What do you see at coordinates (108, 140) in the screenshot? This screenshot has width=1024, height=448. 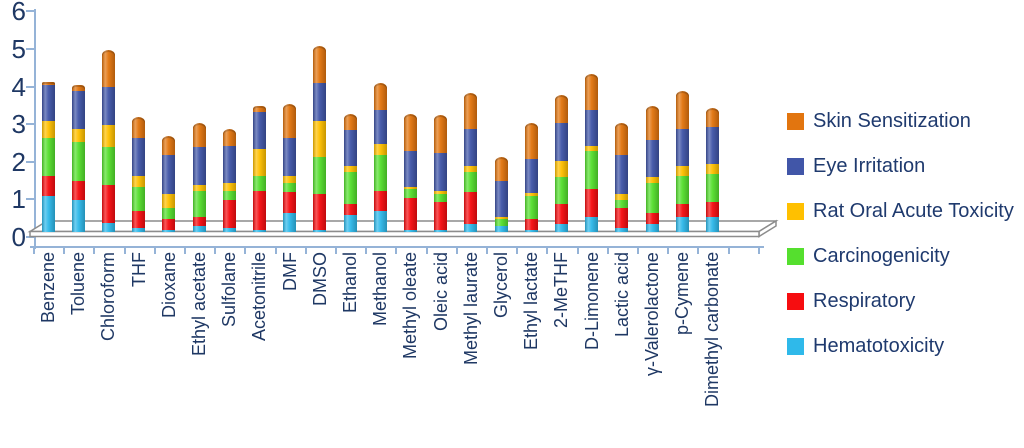 I see `bar-chloroform` at bounding box center [108, 140].